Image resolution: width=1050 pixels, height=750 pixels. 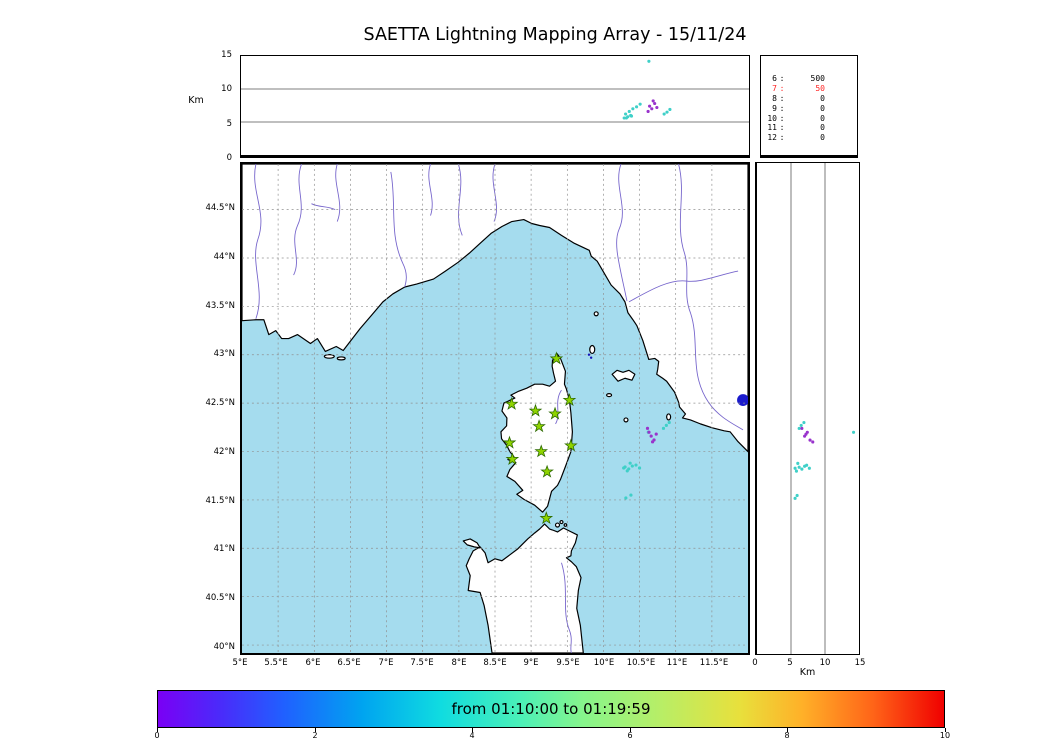 I want to click on island-gorgona, so click(x=596, y=314).